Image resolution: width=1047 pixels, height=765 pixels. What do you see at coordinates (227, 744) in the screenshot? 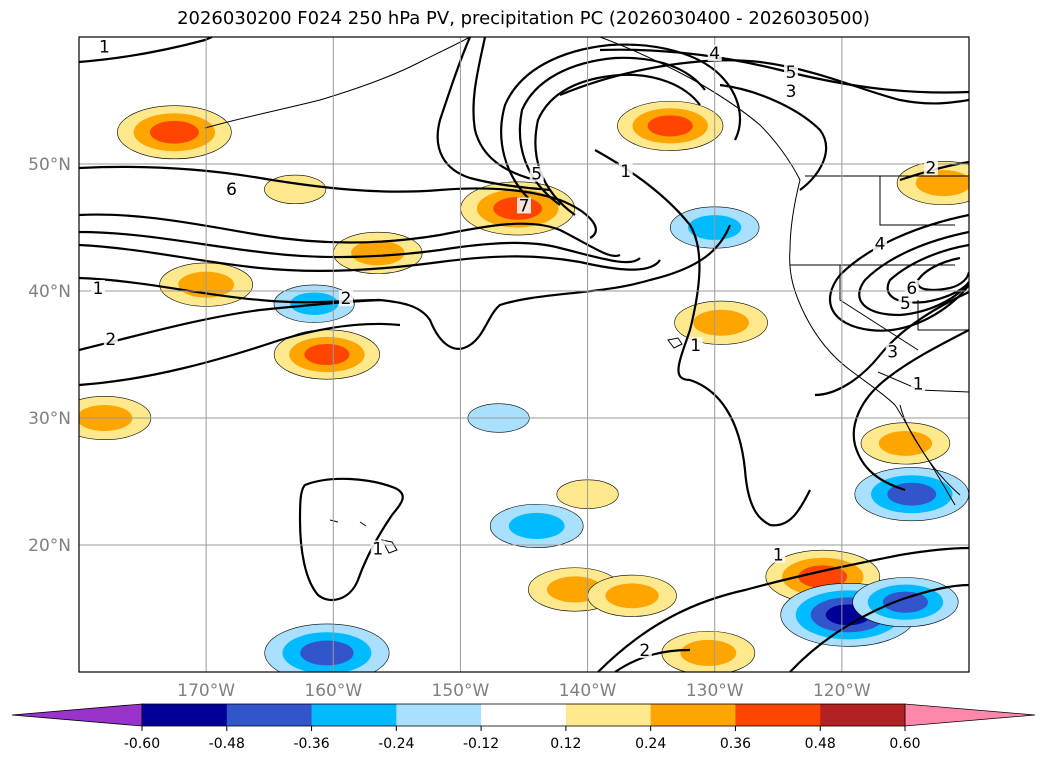
I see `colorbar-tick-label: -0.48` at bounding box center [227, 744].